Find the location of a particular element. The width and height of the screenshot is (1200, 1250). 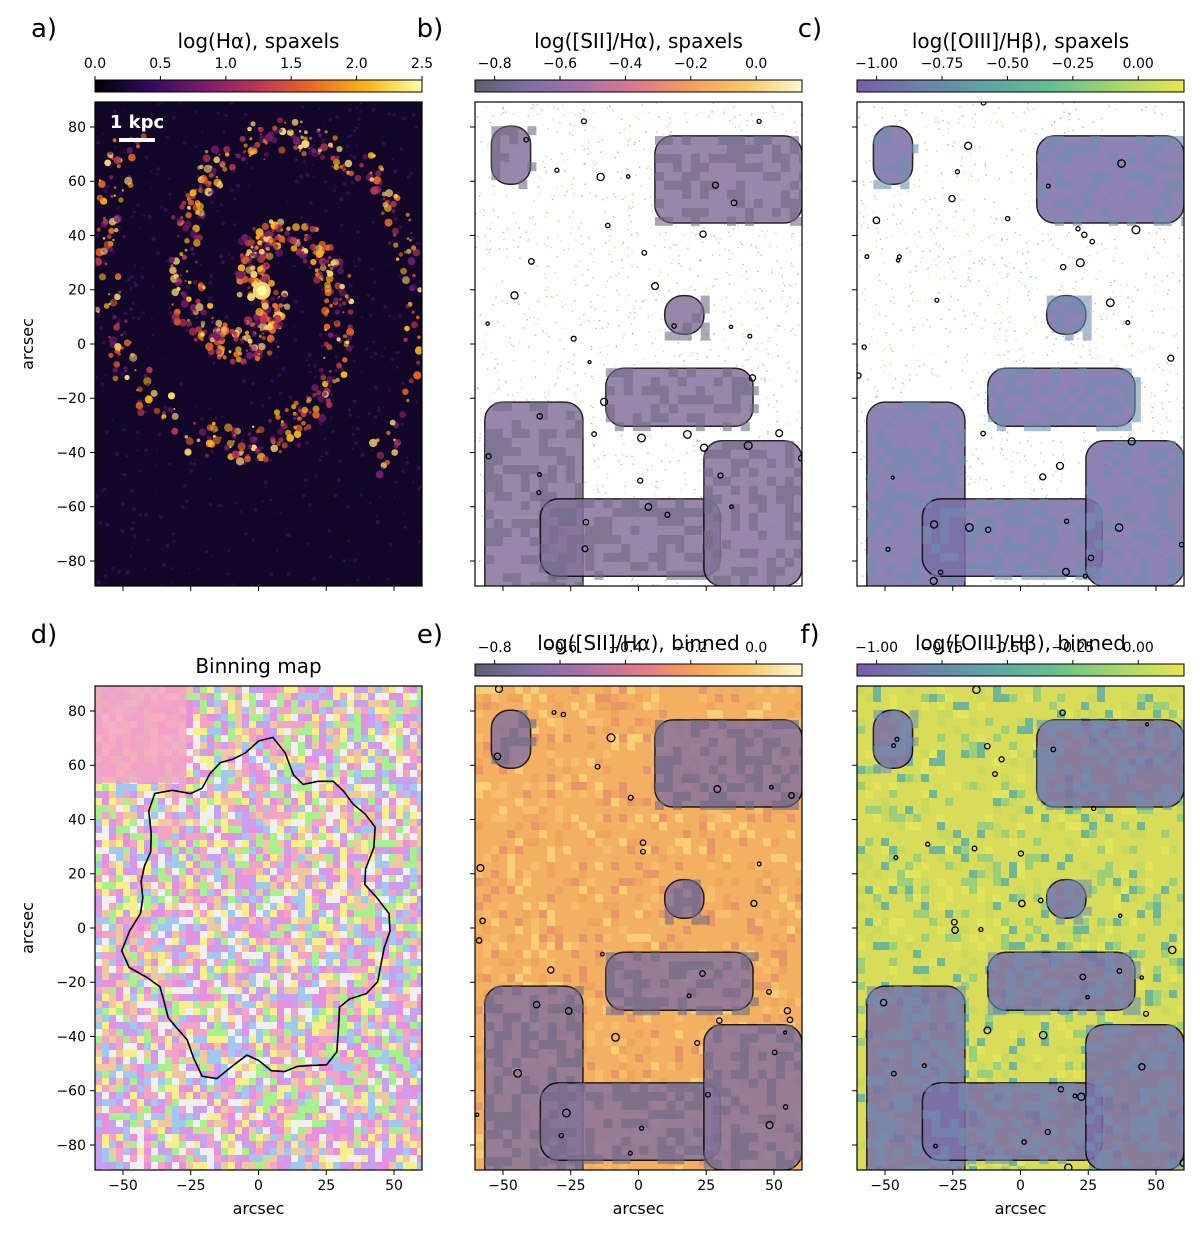

colorbar-tick-label-f: −0.25 is located at coordinates (1072, 648).